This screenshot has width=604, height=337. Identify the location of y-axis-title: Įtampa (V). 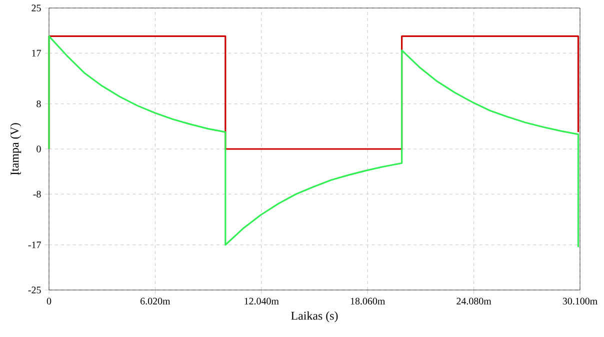
(16, 149).